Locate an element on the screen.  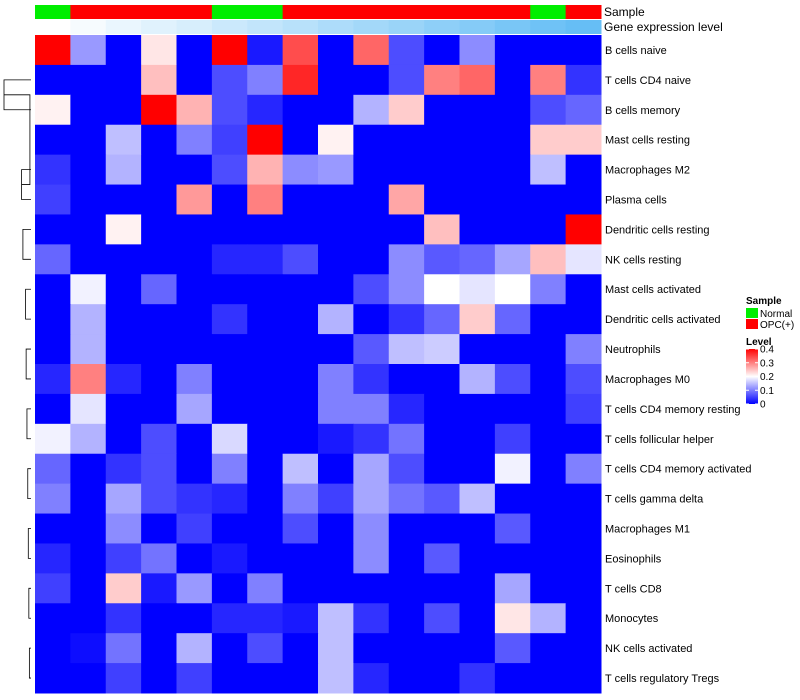
row-label: Macrophages M0 is located at coordinates (647, 380).